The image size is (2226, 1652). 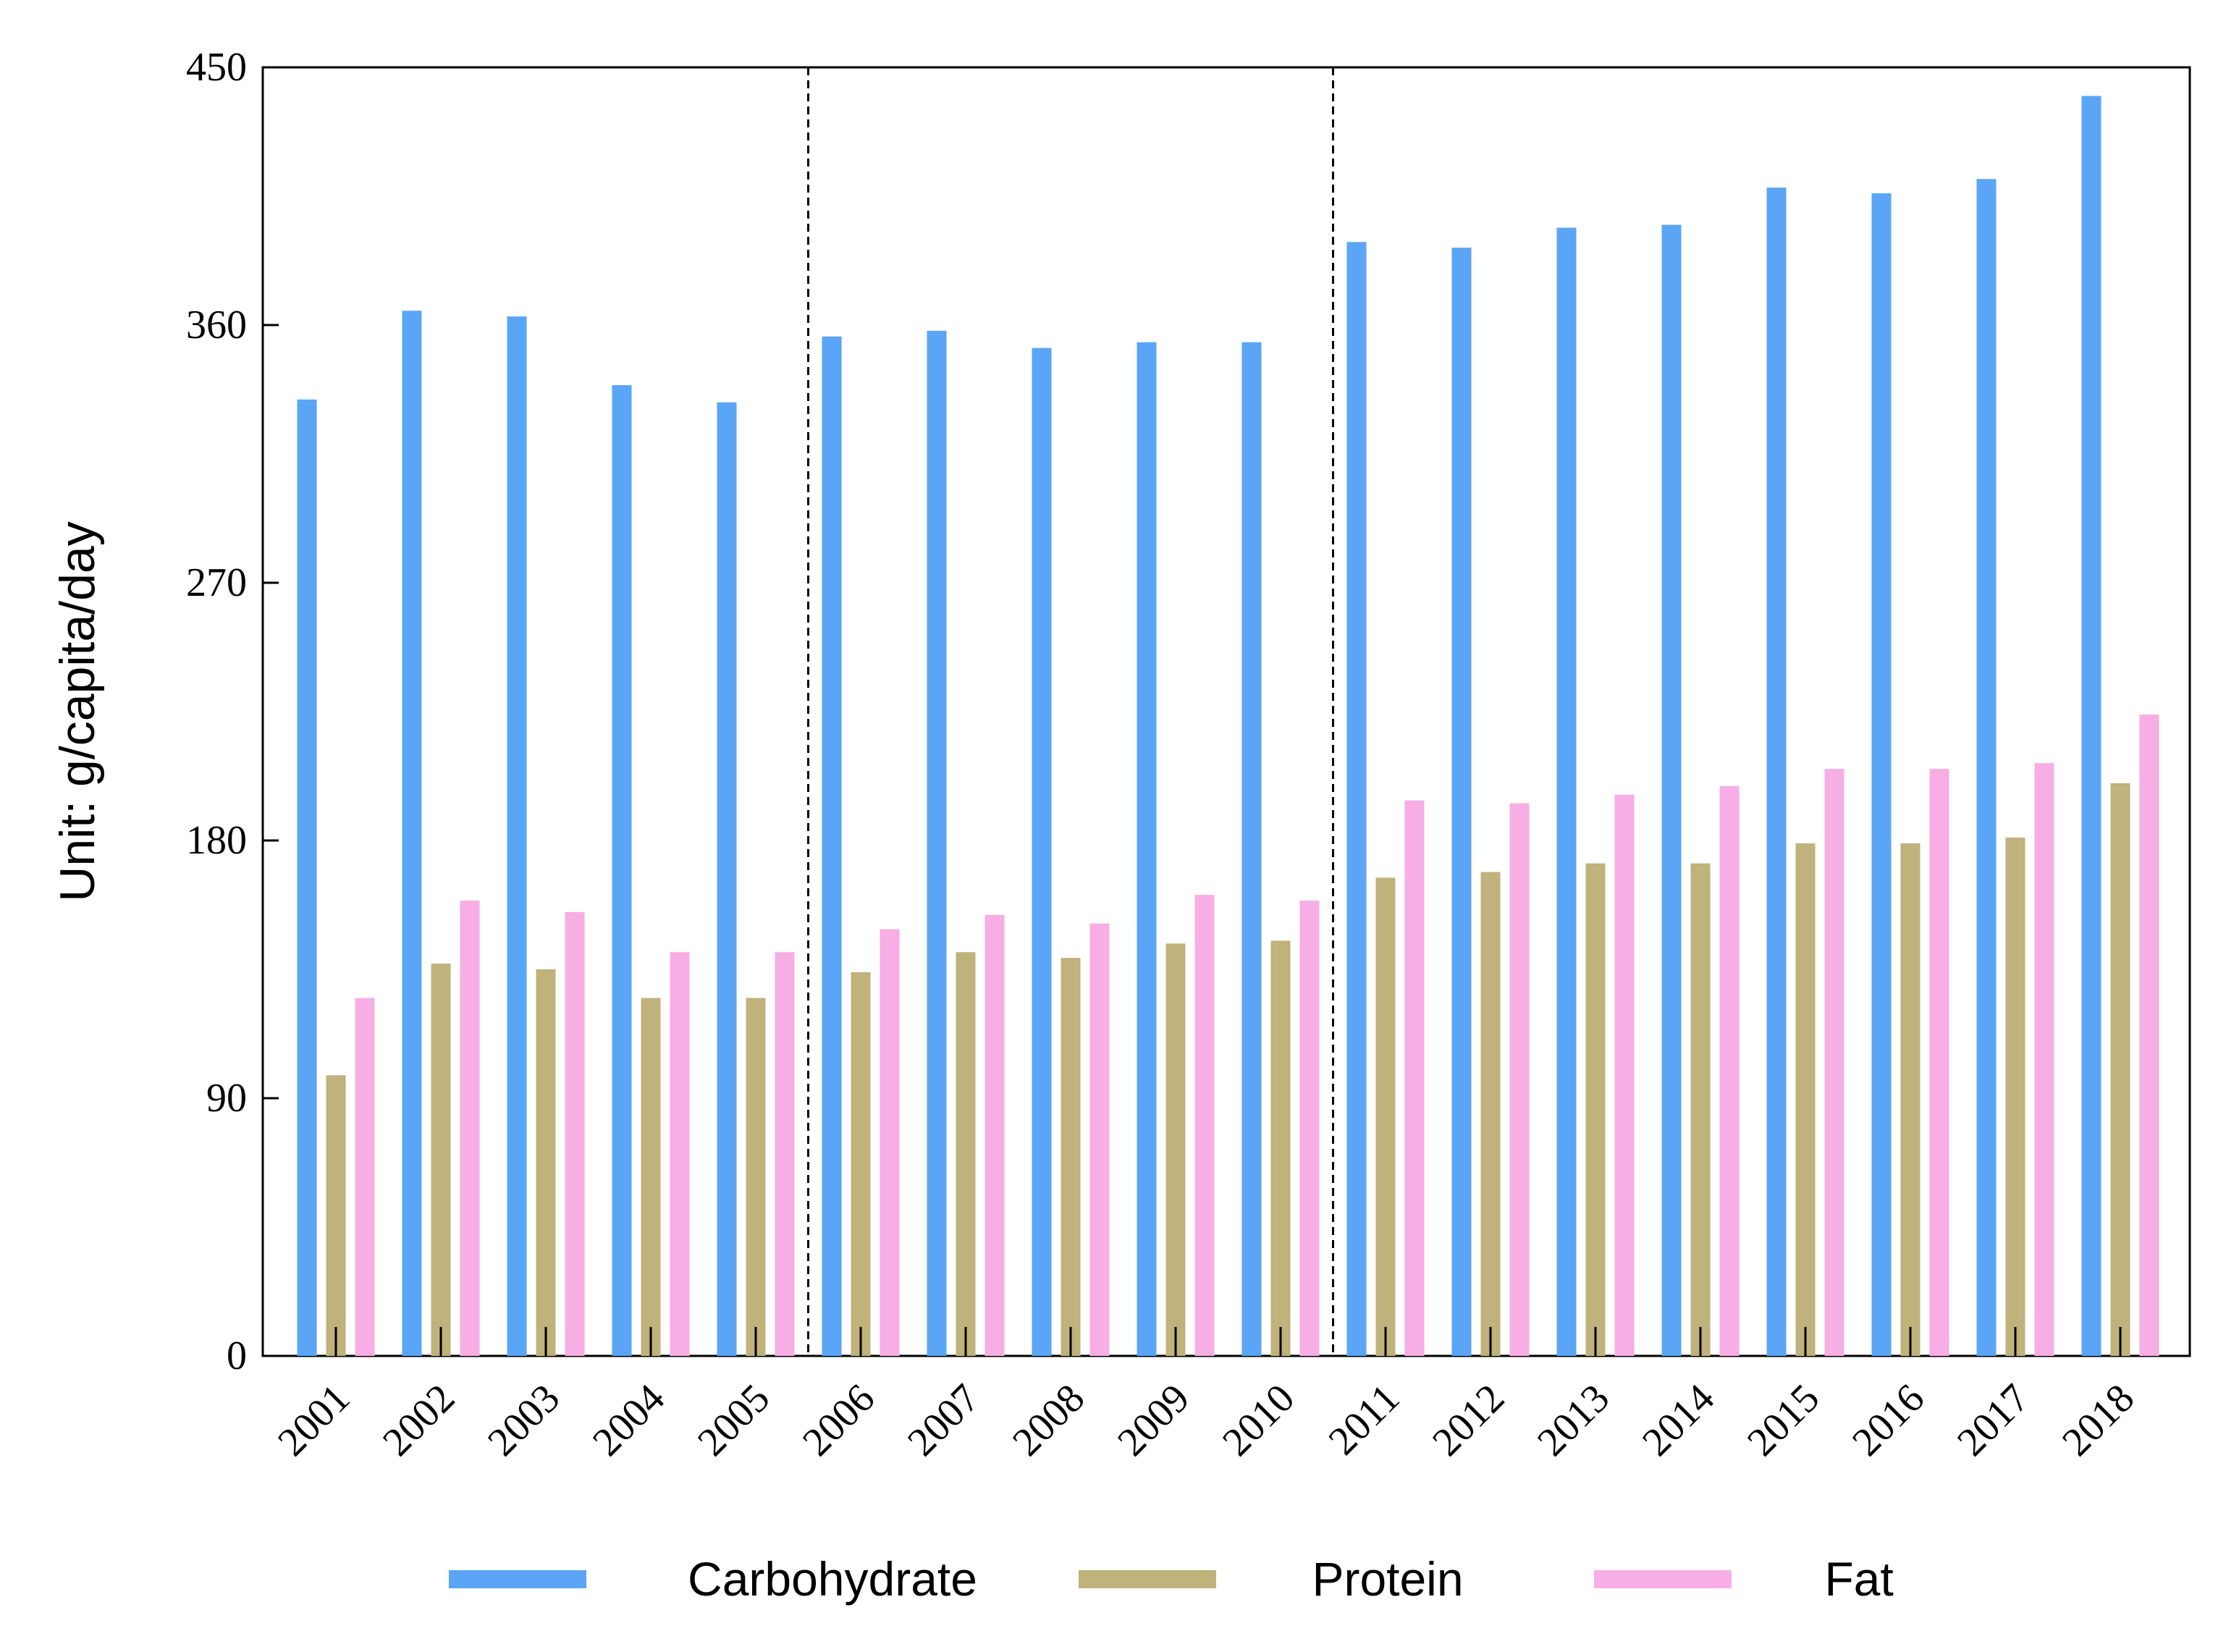 What do you see at coordinates (1175, 1150) in the screenshot?
I see `bar-protein-2009` at bounding box center [1175, 1150].